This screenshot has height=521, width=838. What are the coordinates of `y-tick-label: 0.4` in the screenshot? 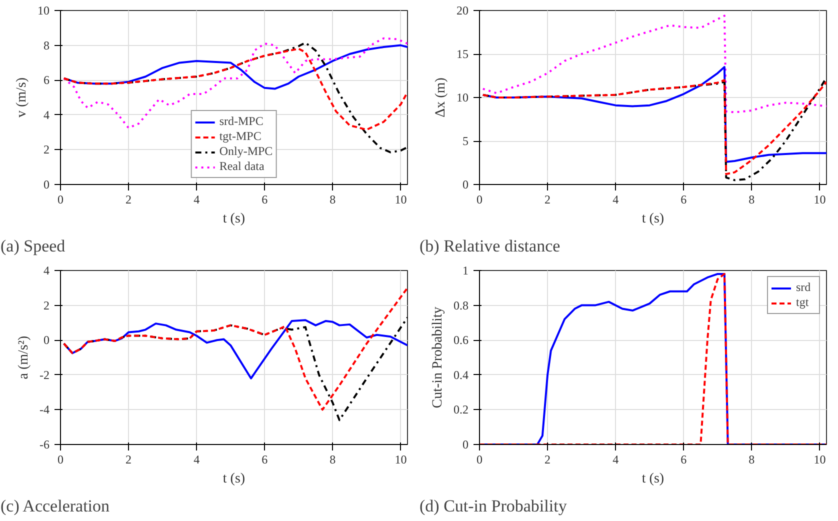 It's located at (461, 375).